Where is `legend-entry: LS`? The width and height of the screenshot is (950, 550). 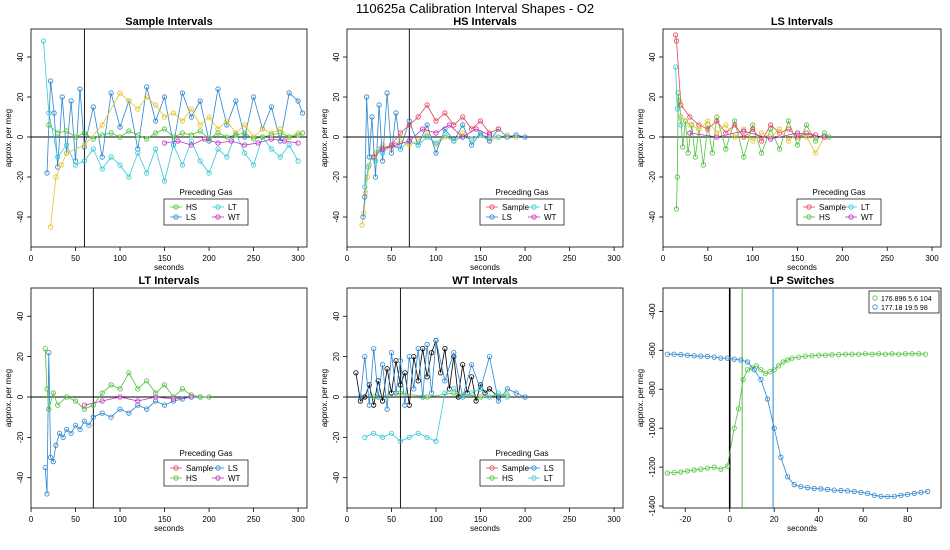 legend-entry: LS is located at coordinates (541, 468).